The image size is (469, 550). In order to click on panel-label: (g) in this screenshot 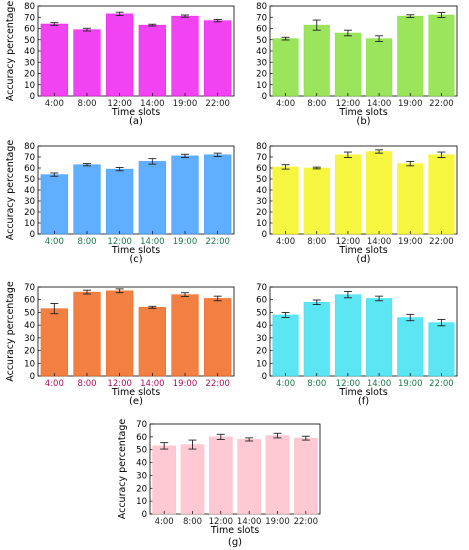, I will do `click(235, 542)`.